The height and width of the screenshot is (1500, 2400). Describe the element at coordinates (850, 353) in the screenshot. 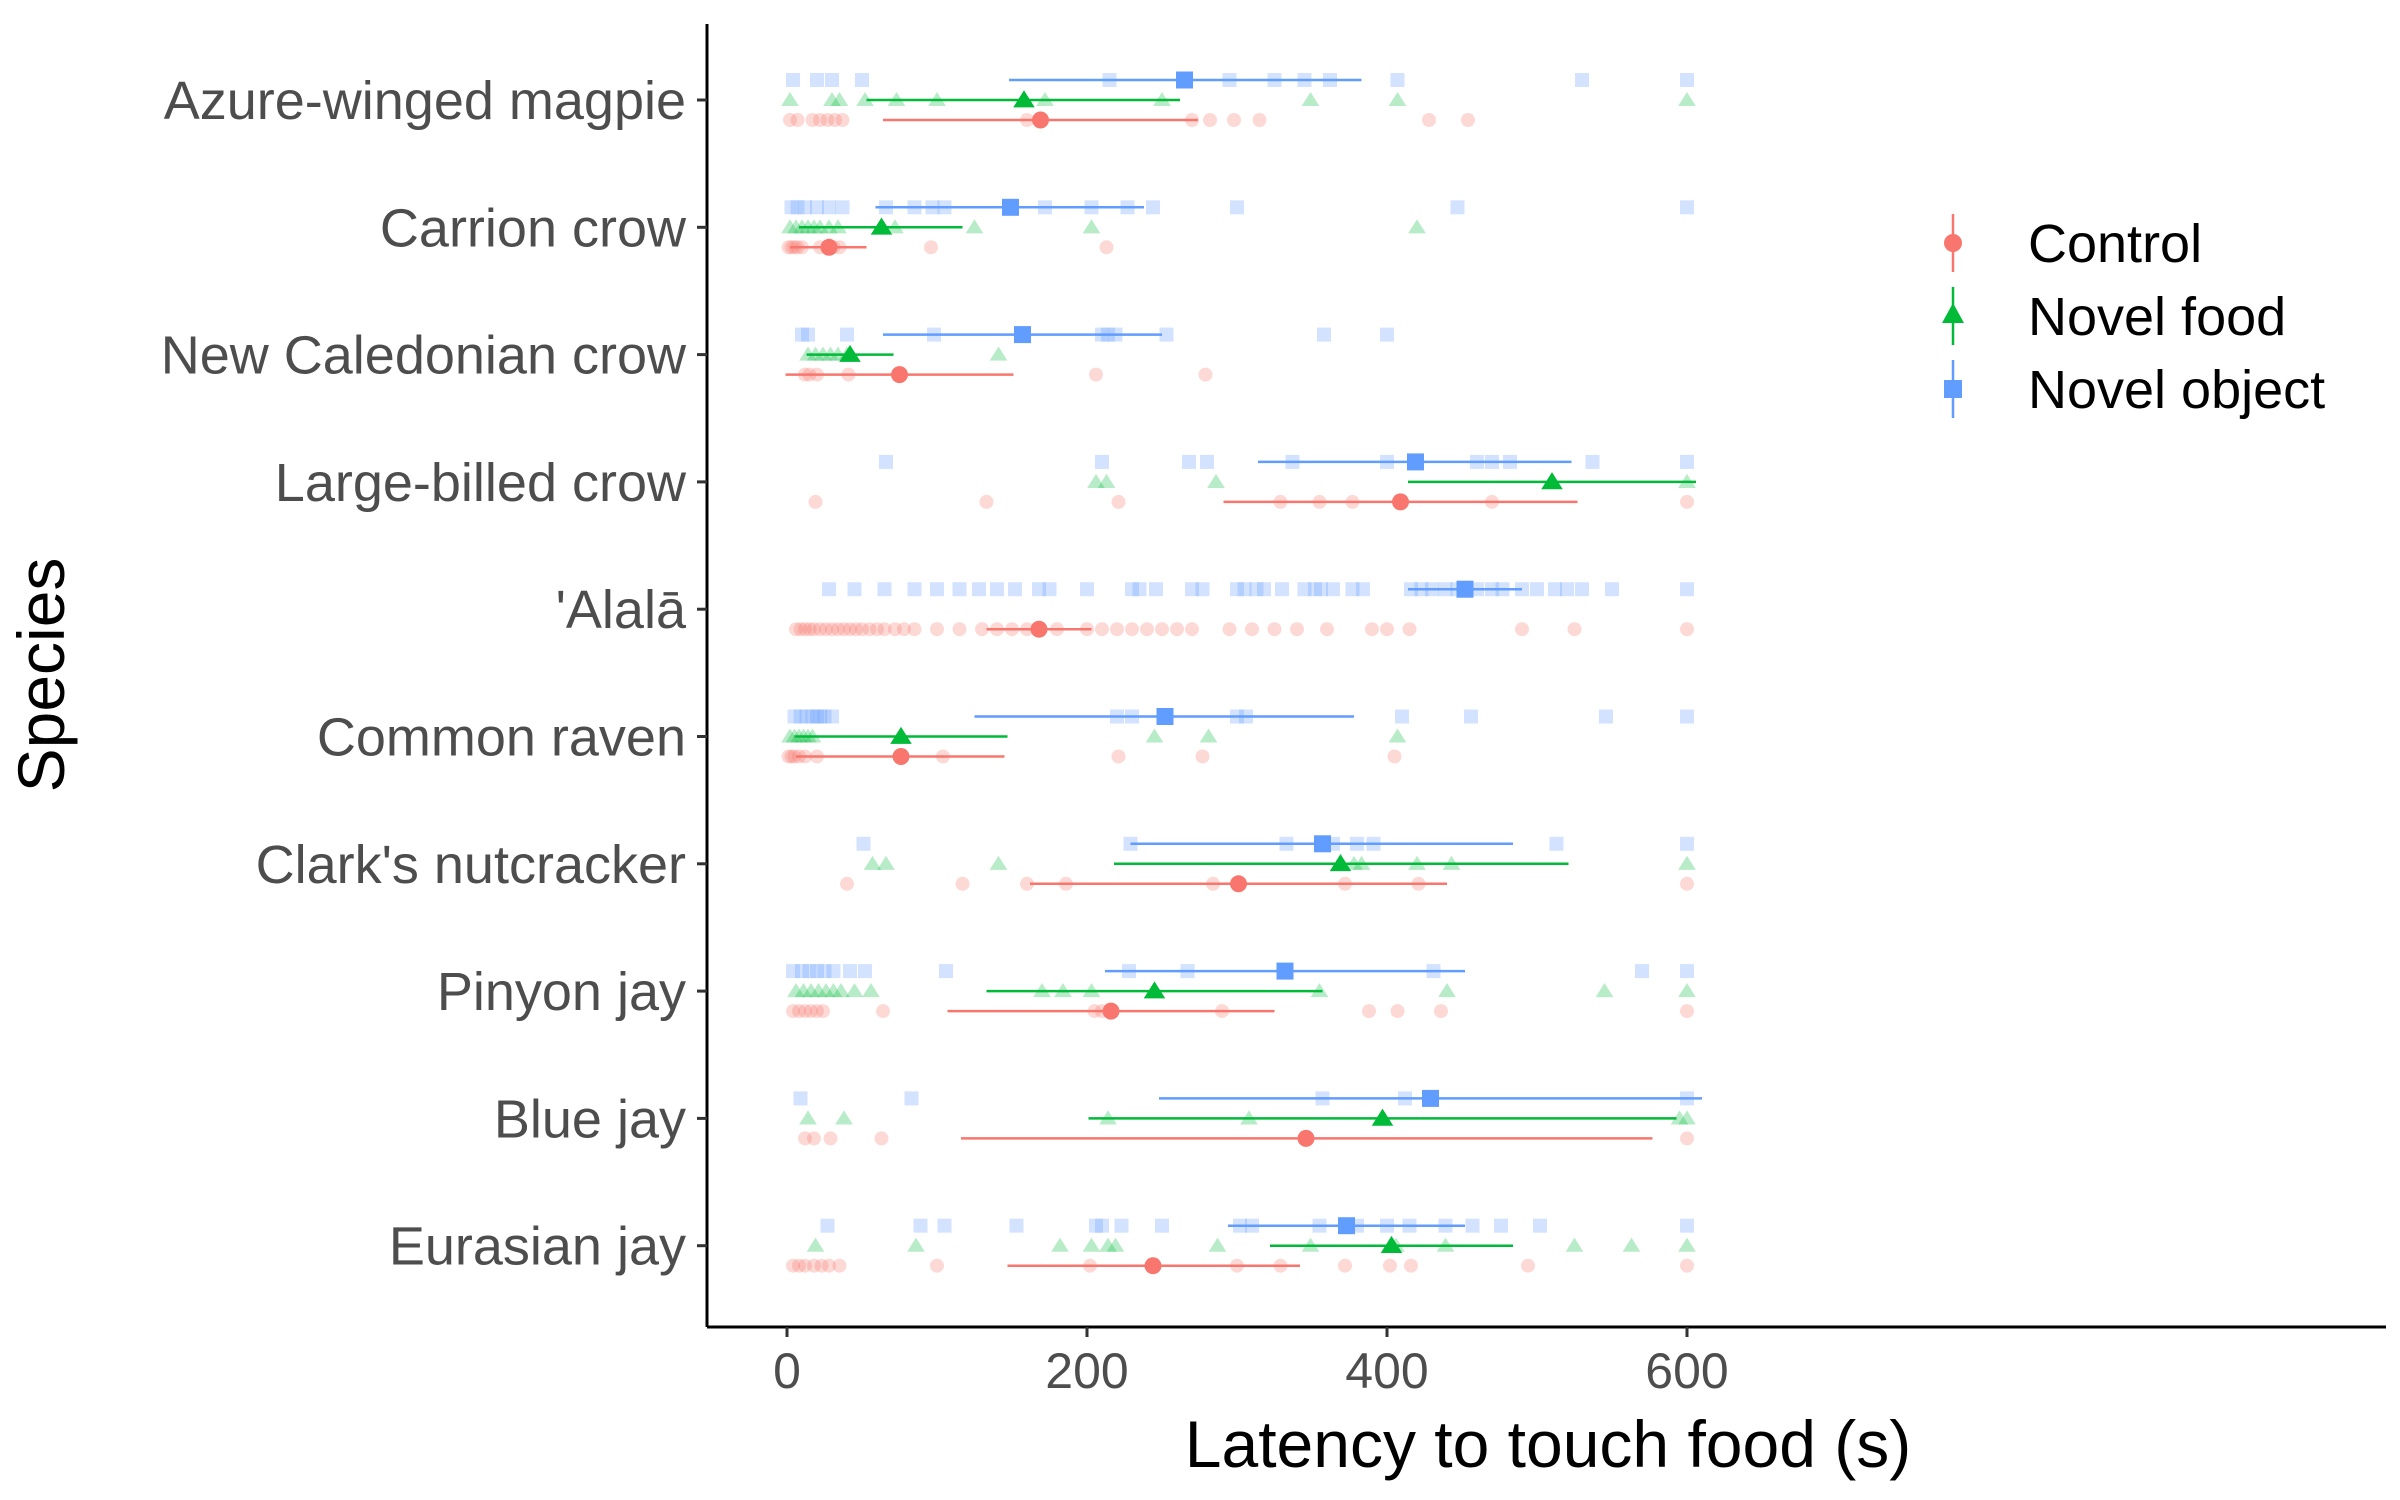

I see `mean-point-novel-food-new-caledonian-crow` at that location.